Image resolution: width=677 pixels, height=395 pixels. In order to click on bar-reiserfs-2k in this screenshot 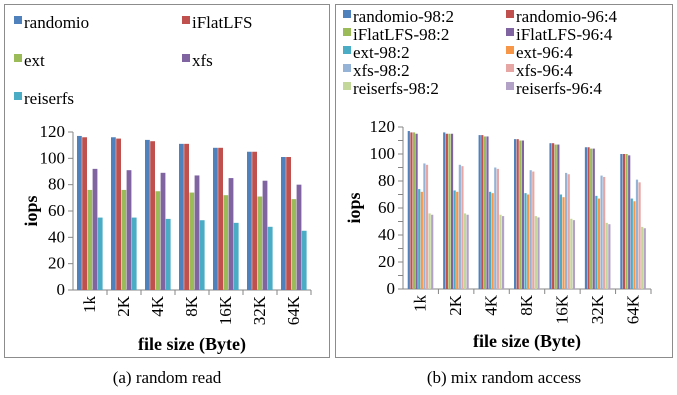, I will do `click(134, 253)`.